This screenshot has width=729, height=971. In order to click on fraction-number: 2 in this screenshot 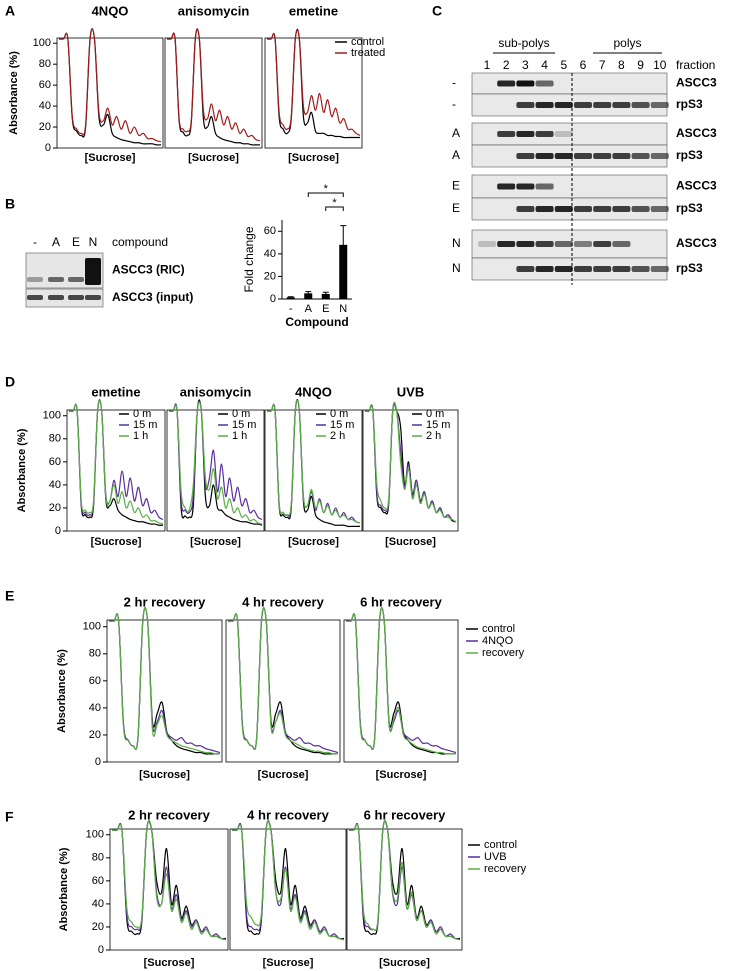, I will do `click(506, 65)`.